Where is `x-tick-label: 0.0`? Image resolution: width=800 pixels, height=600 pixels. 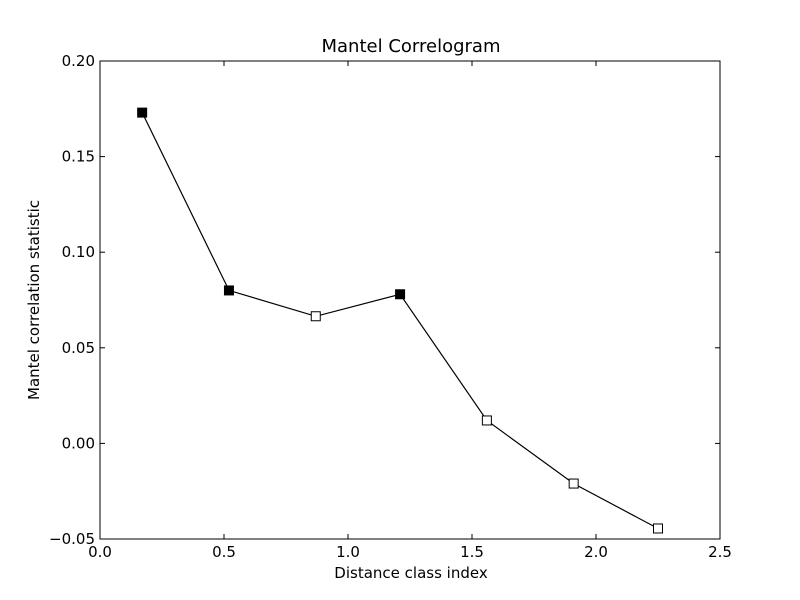
x-tick-label: 0.0 is located at coordinates (100, 552).